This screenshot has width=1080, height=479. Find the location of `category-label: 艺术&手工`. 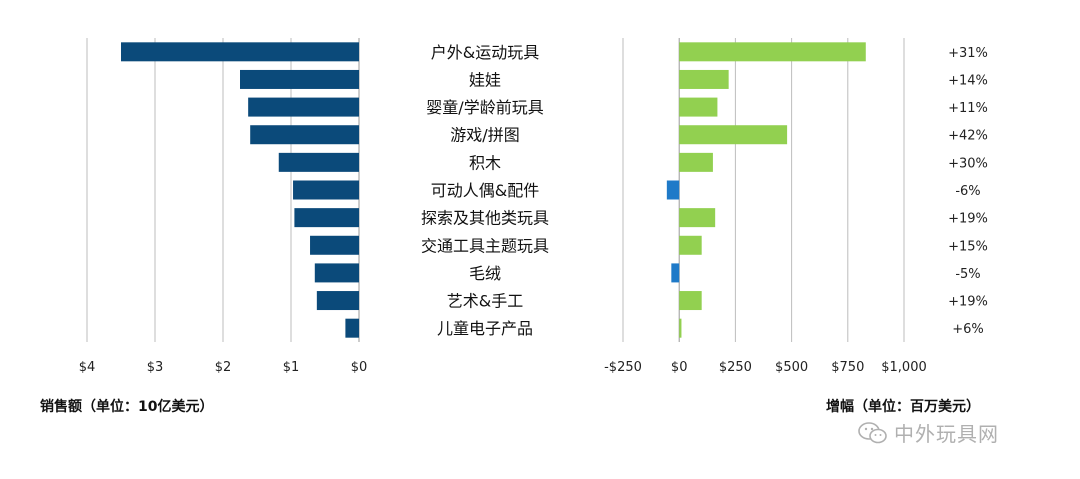

category-label: 艺术&手工 is located at coordinates (485, 301).